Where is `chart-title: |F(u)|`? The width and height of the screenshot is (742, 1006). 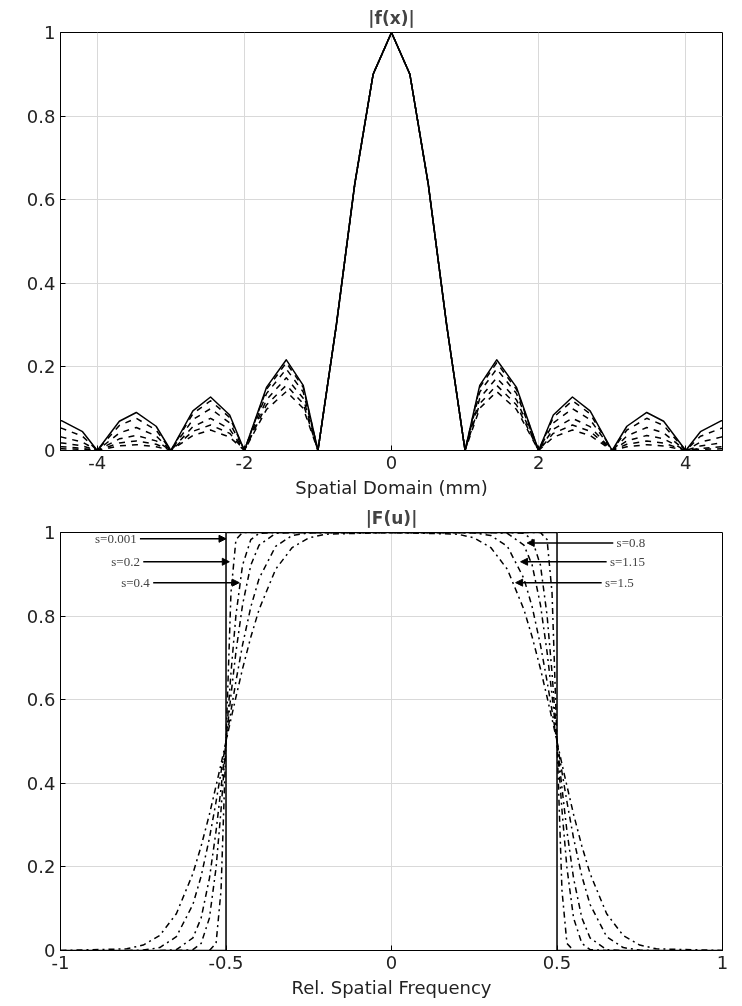
chart-title: |F(u)| is located at coordinates (391, 517).